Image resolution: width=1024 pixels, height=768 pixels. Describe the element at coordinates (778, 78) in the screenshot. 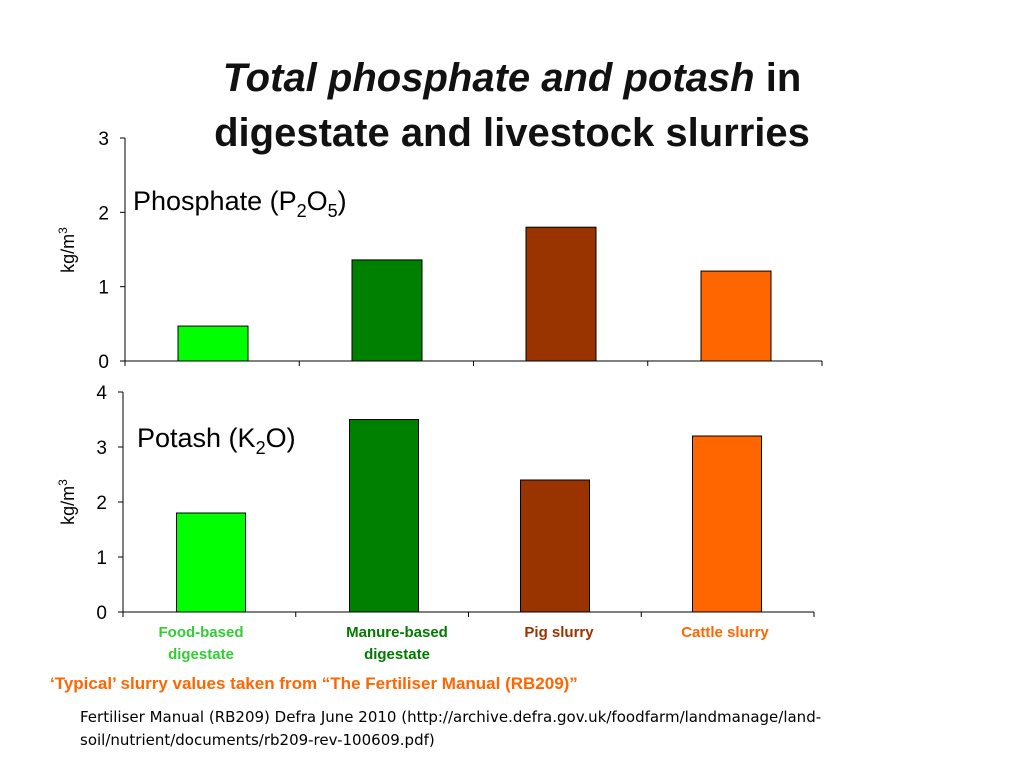

I see `title-rest: in` at that location.